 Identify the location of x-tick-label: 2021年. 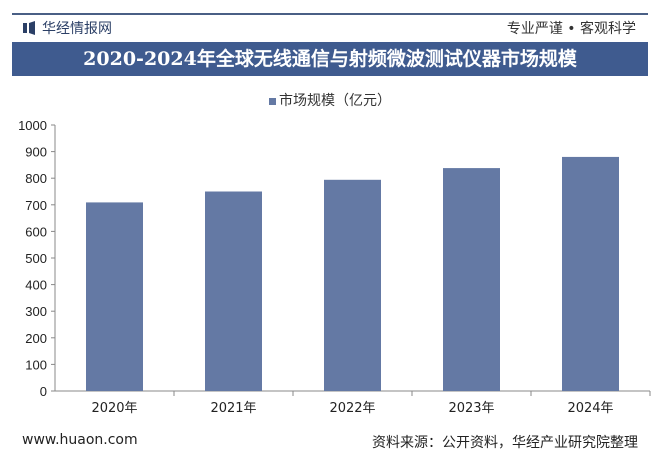
(233, 408).